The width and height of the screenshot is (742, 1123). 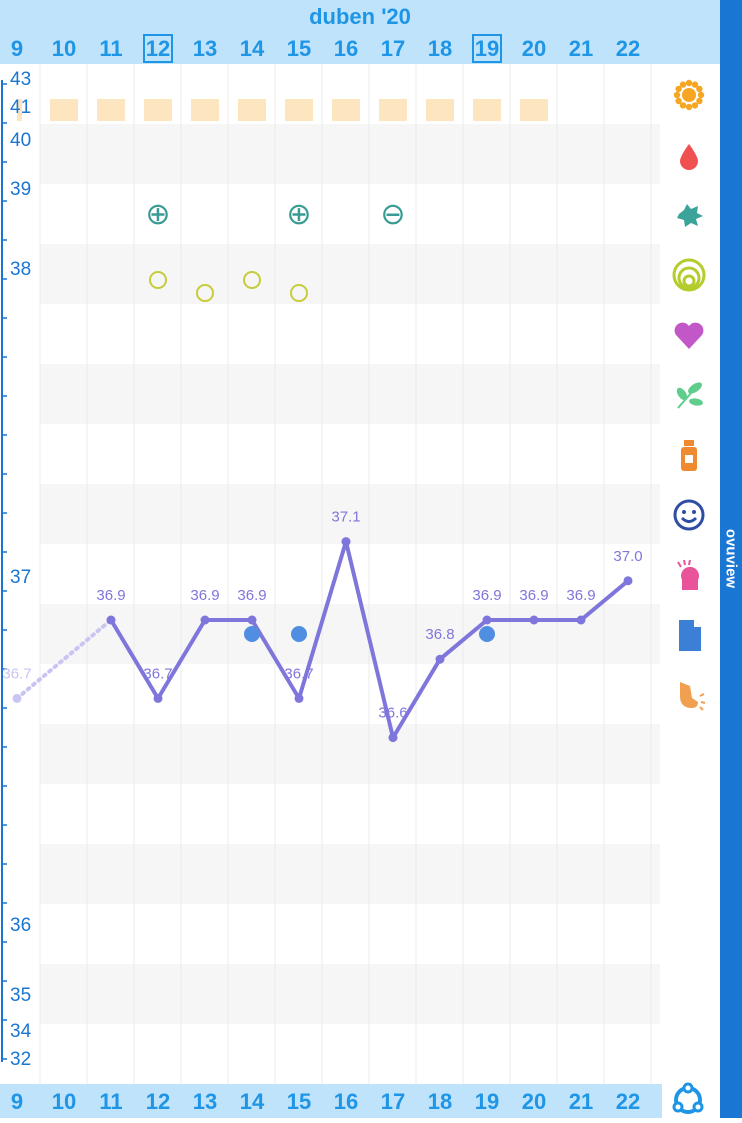 What do you see at coordinates (689, 515) in the screenshot?
I see `smiley-icon` at bounding box center [689, 515].